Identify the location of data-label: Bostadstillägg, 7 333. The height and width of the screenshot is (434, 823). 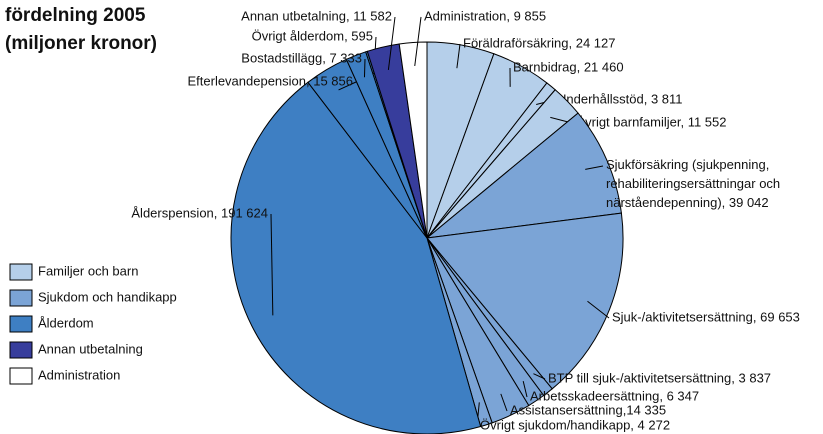
(301, 57).